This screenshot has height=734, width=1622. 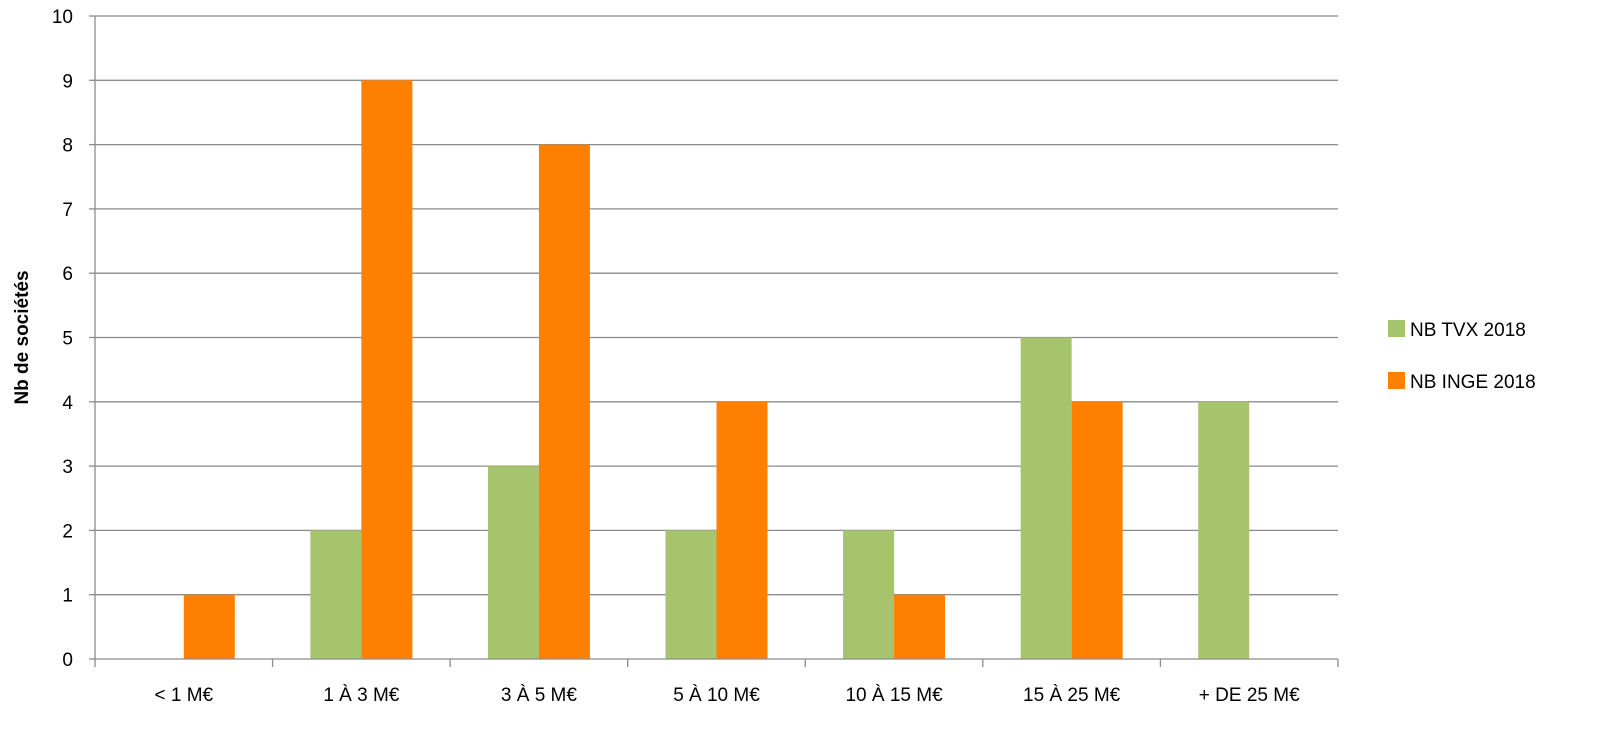 I want to click on legend: NB TVX 2018 NB INGE 2018, so click(x=1462, y=356).